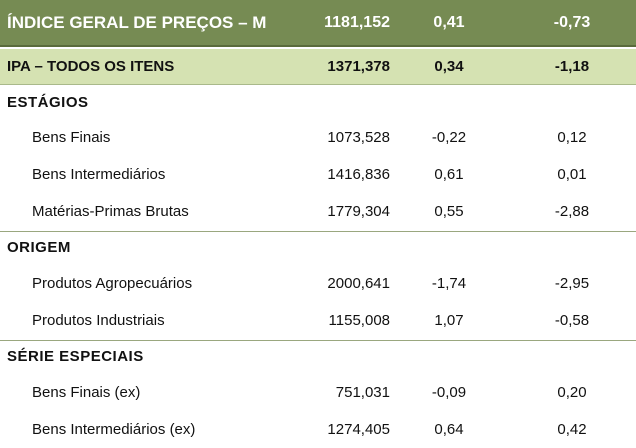  What do you see at coordinates (318, 392) in the screenshot?
I see `table-row: Bens Finais (ex) 751,031 -0,09 0,20` at bounding box center [318, 392].